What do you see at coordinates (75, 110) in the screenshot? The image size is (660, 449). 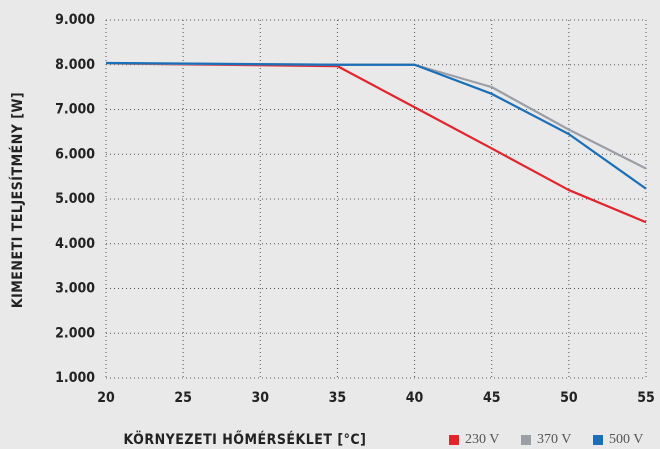 I see `y-tick-label: 7.000` at bounding box center [75, 110].